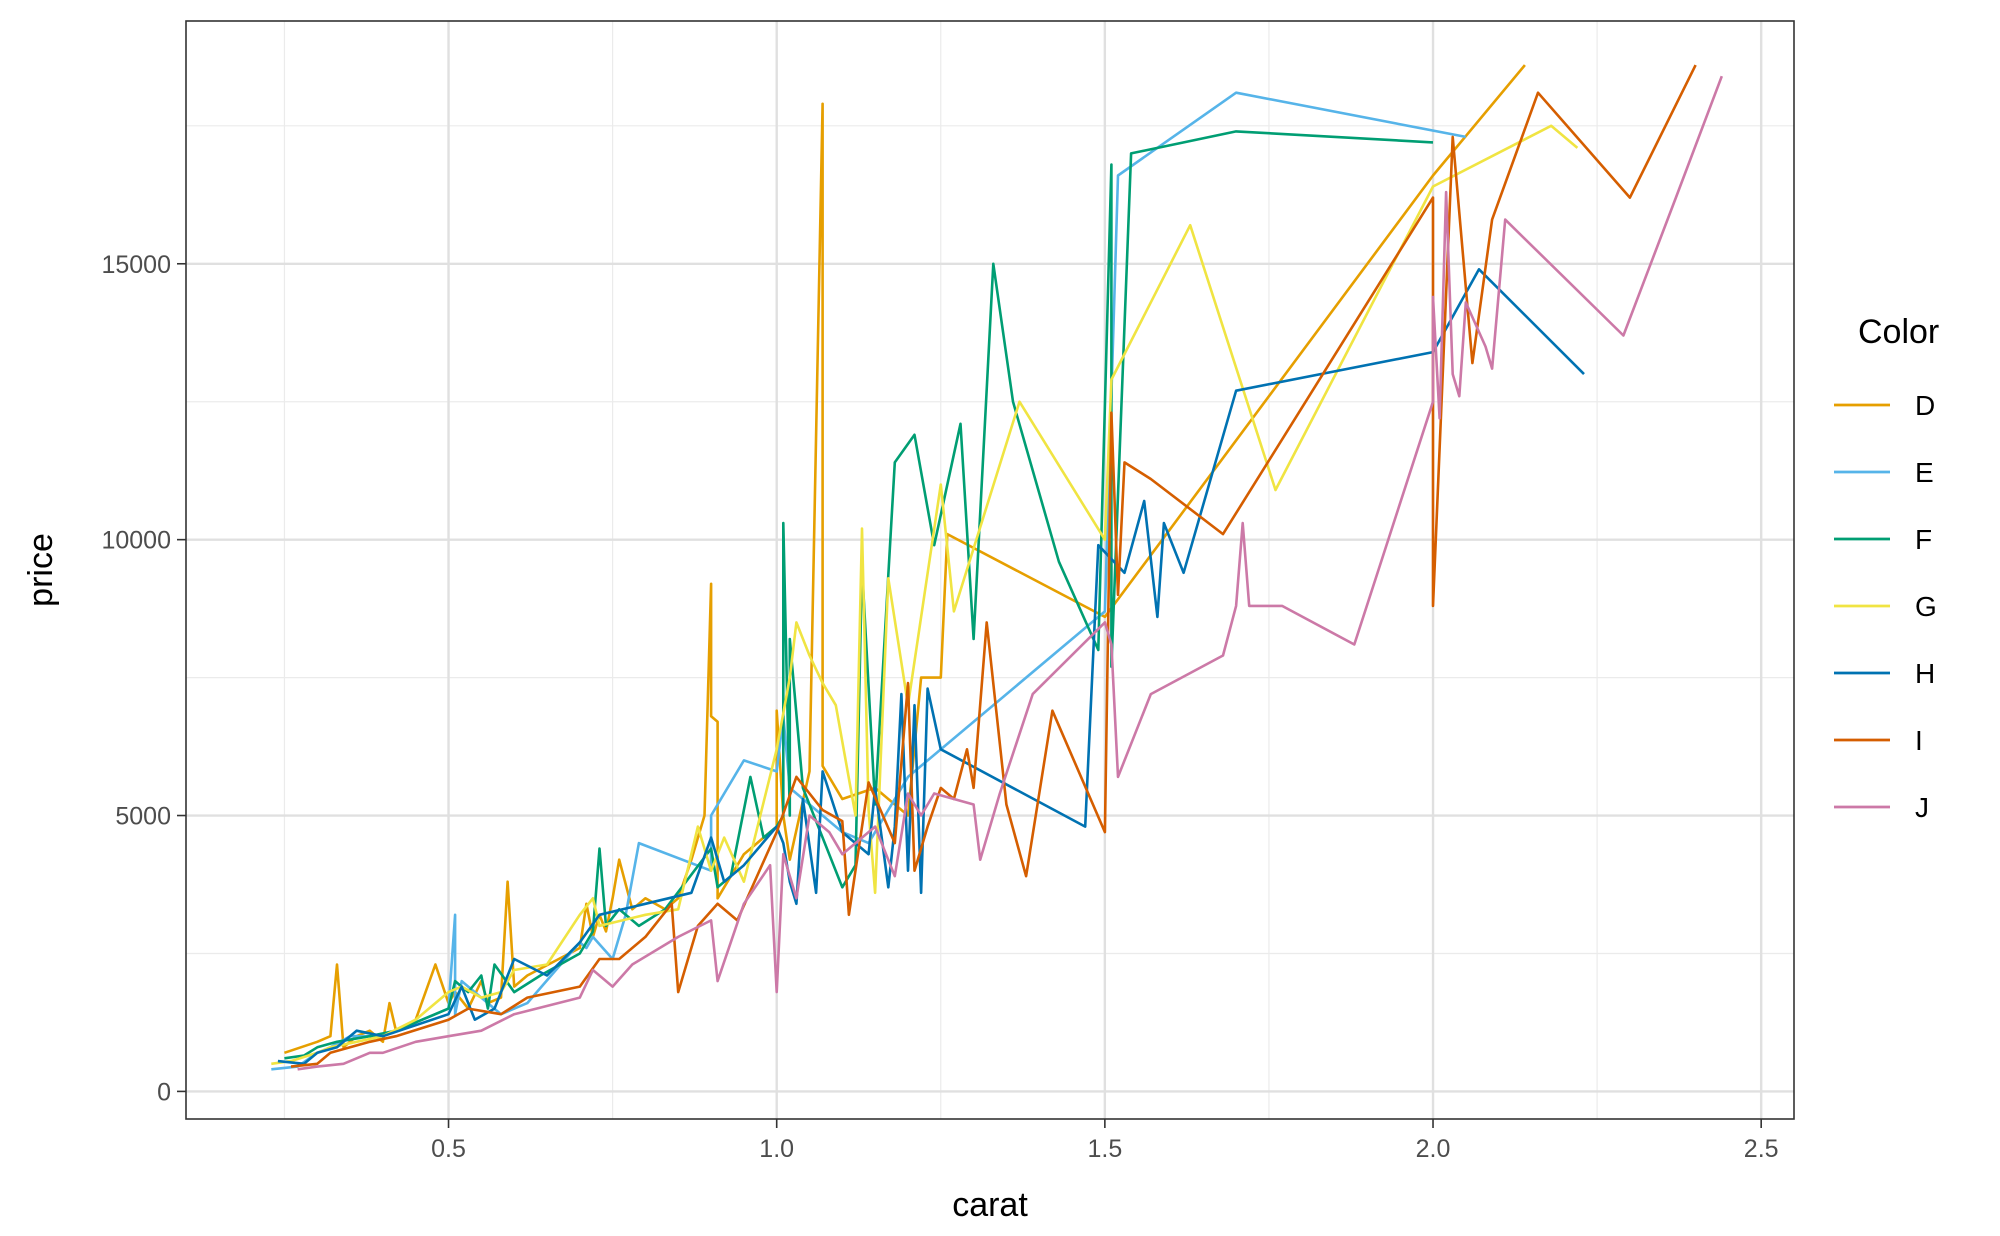  What do you see at coordinates (990, 1205) in the screenshot?
I see `x-axis-title: carat` at bounding box center [990, 1205].